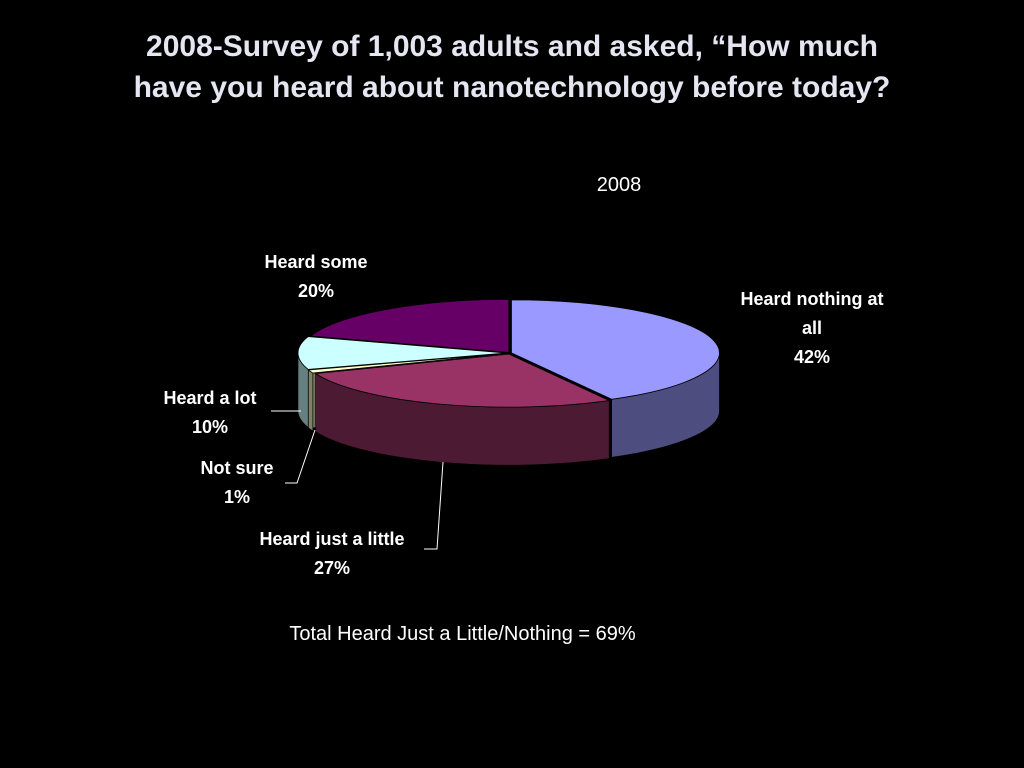 The height and width of the screenshot is (768, 1024). What do you see at coordinates (331, 539) in the screenshot?
I see `slice-label-line: Heard just a little` at bounding box center [331, 539].